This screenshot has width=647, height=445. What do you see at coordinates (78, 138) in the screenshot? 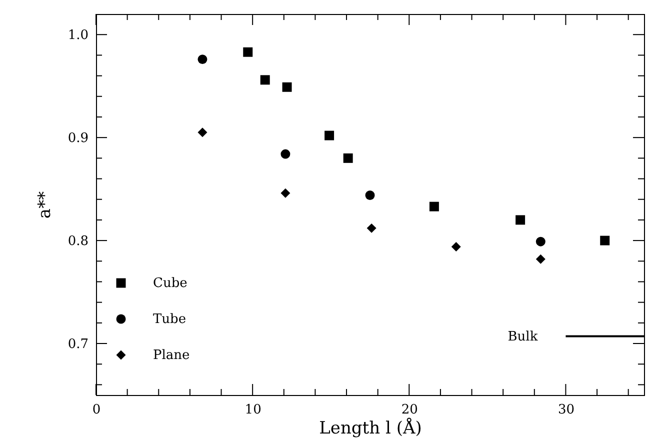
I see `y-tick-label: 0.9` at bounding box center [78, 138].